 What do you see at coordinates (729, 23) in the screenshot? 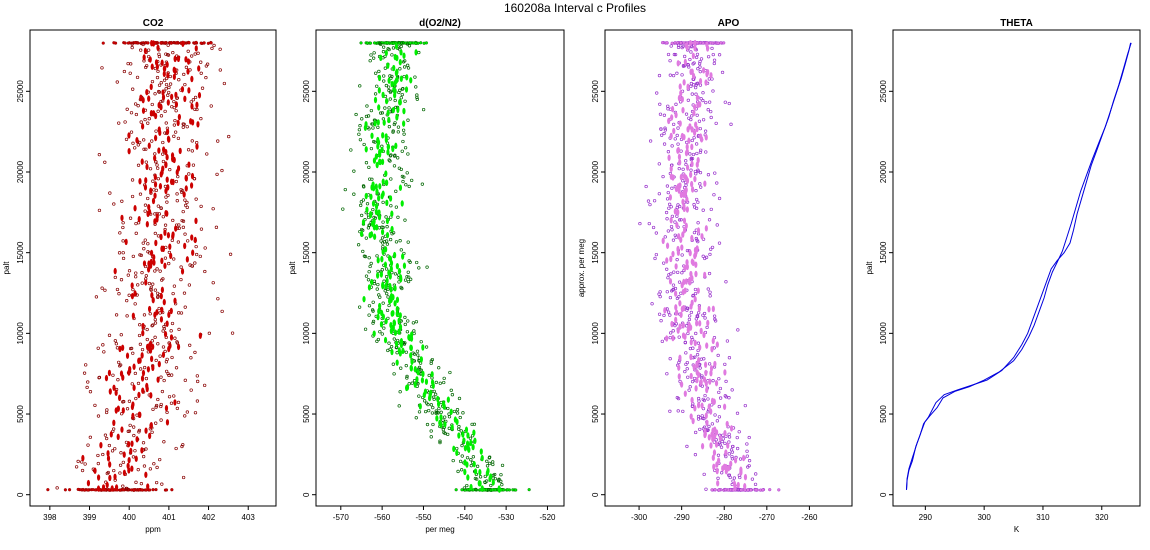
I see `panel-title: APO` at bounding box center [729, 23].